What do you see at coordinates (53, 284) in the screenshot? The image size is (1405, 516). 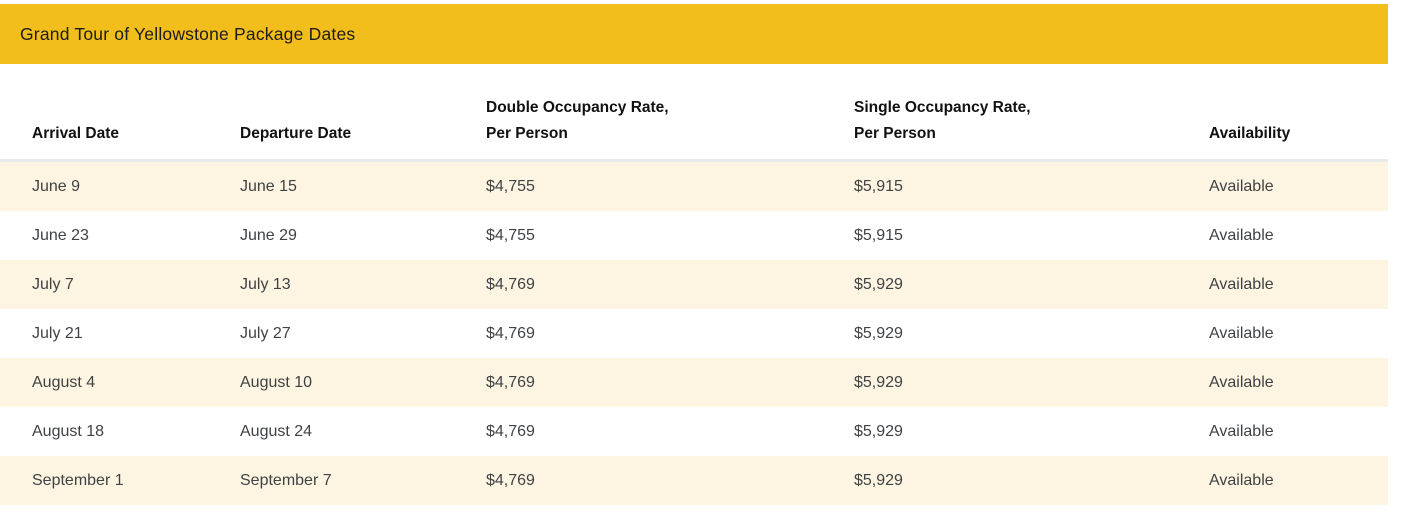 I see `cell-arrival: July 7` at bounding box center [53, 284].